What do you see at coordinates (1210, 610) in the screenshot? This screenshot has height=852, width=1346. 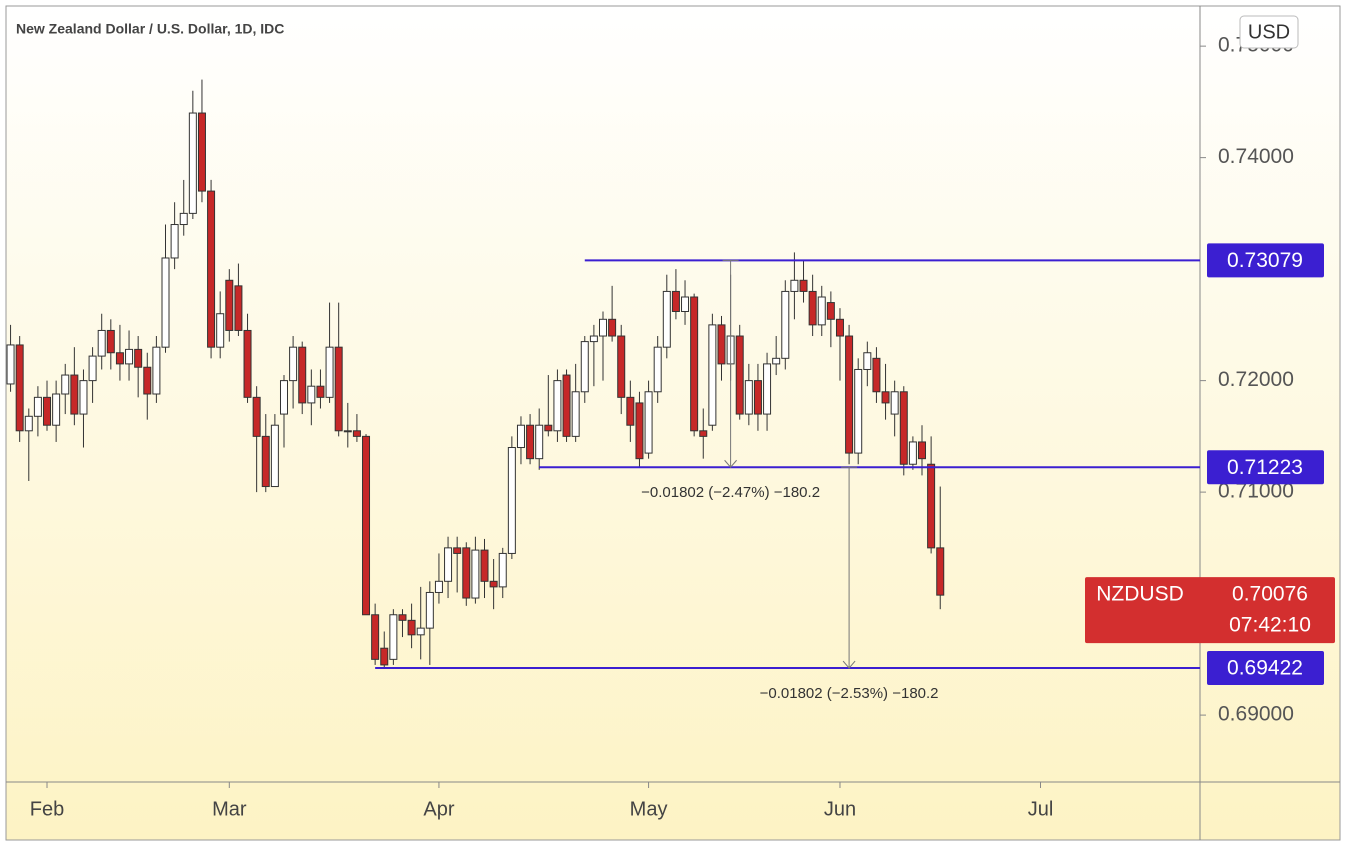 I see `last-price-box` at bounding box center [1210, 610].